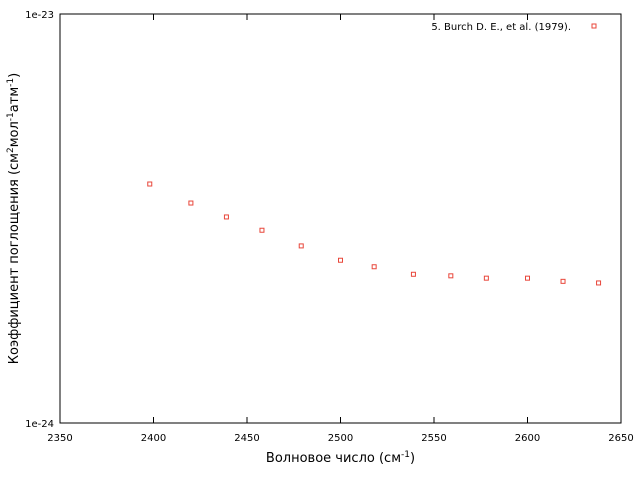 This screenshot has height=484, width=640. Describe the element at coordinates (11, 150) in the screenshot. I see `ylabel-part: 2` at that location.